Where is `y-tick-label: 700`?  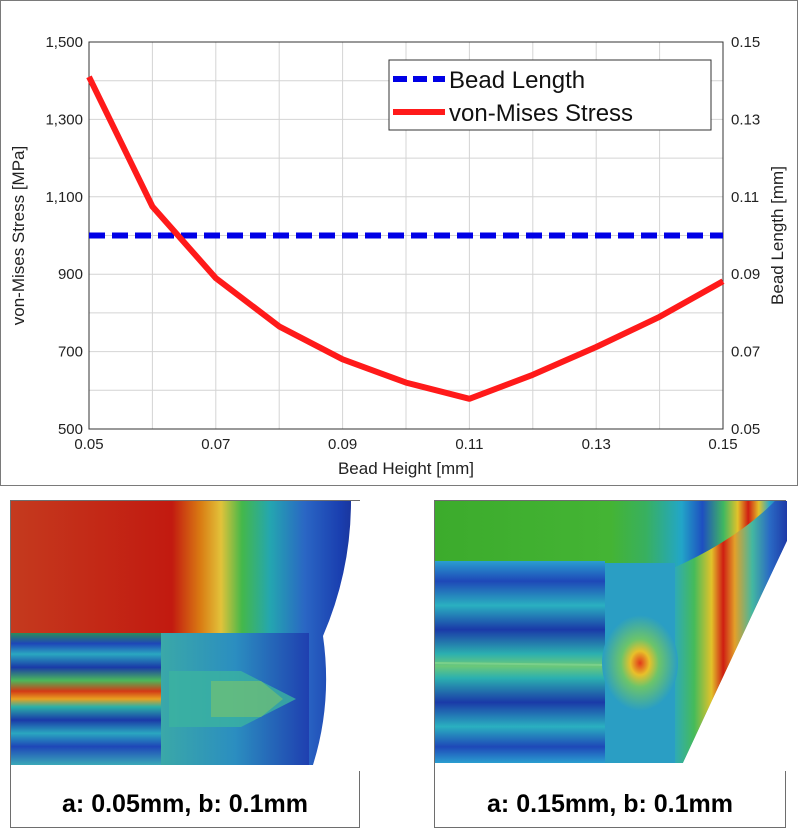 y-tick-label: 700 is located at coordinates (70, 352).